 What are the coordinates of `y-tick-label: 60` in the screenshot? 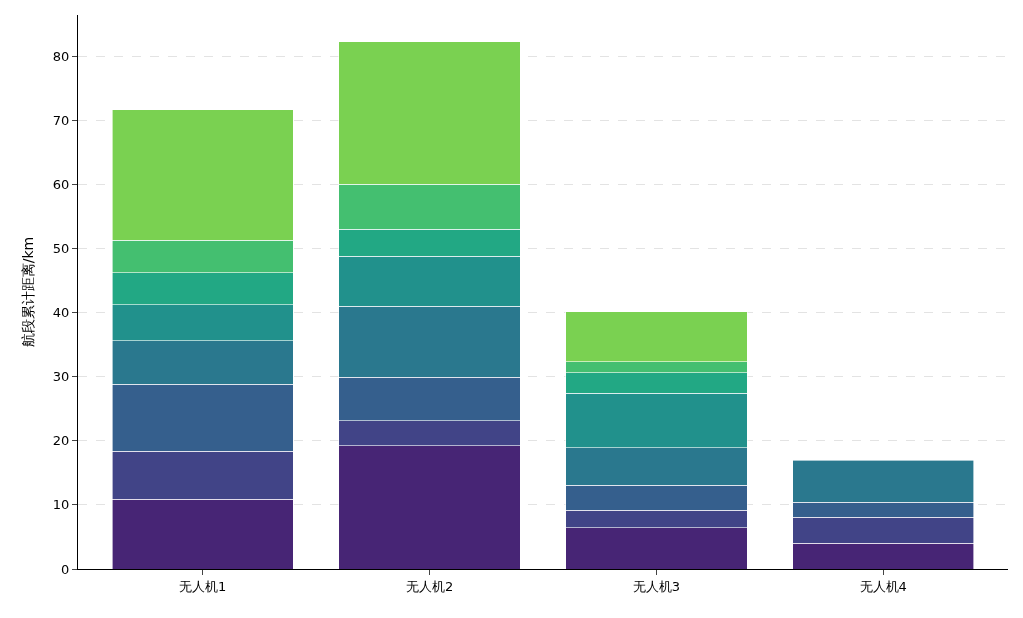 It's located at (61, 184).